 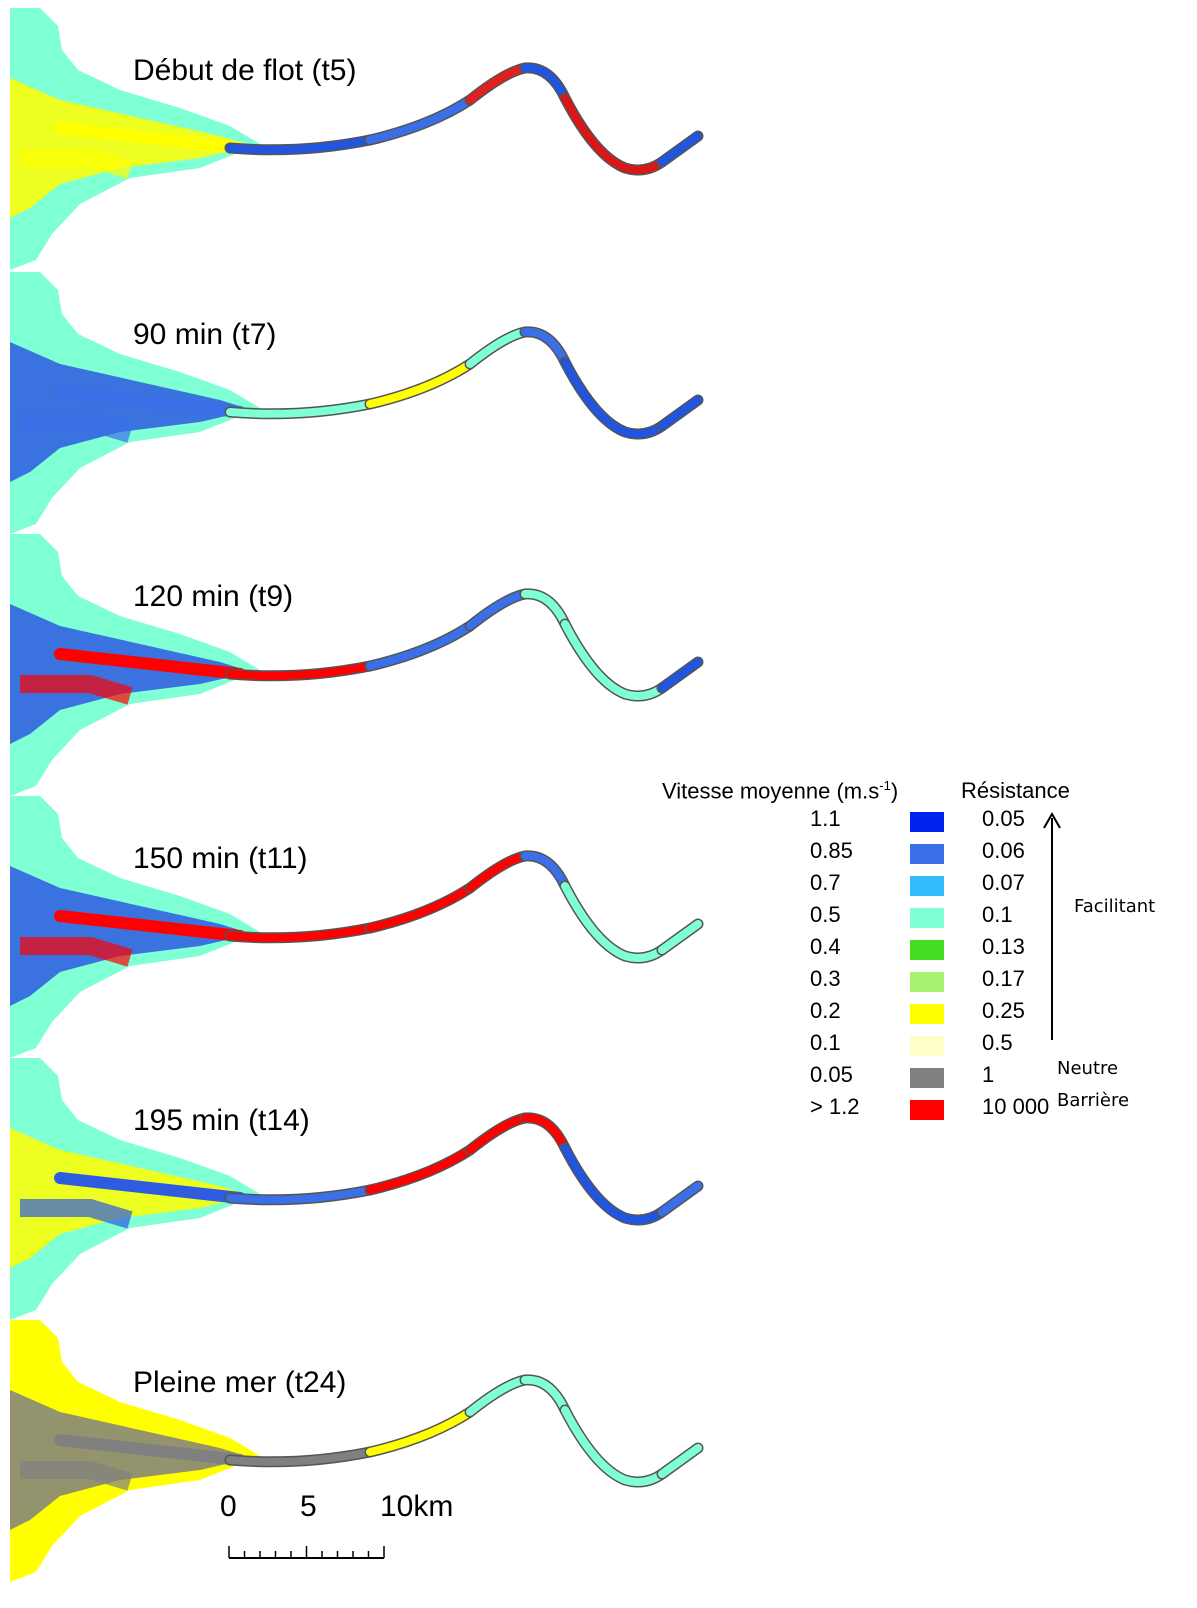 I want to click on legend-speed-value: 0.85, so click(x=831, y=850).